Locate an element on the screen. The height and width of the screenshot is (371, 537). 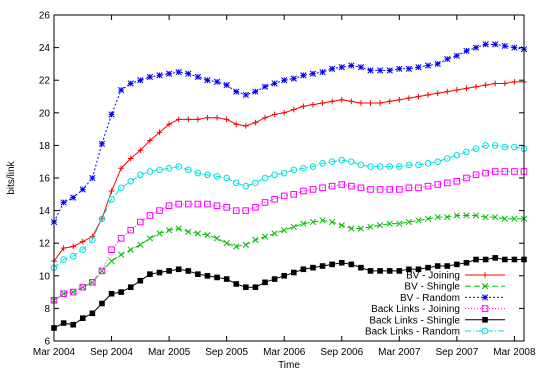
y-tick-label: 26 is located at coordinates (45, 16).